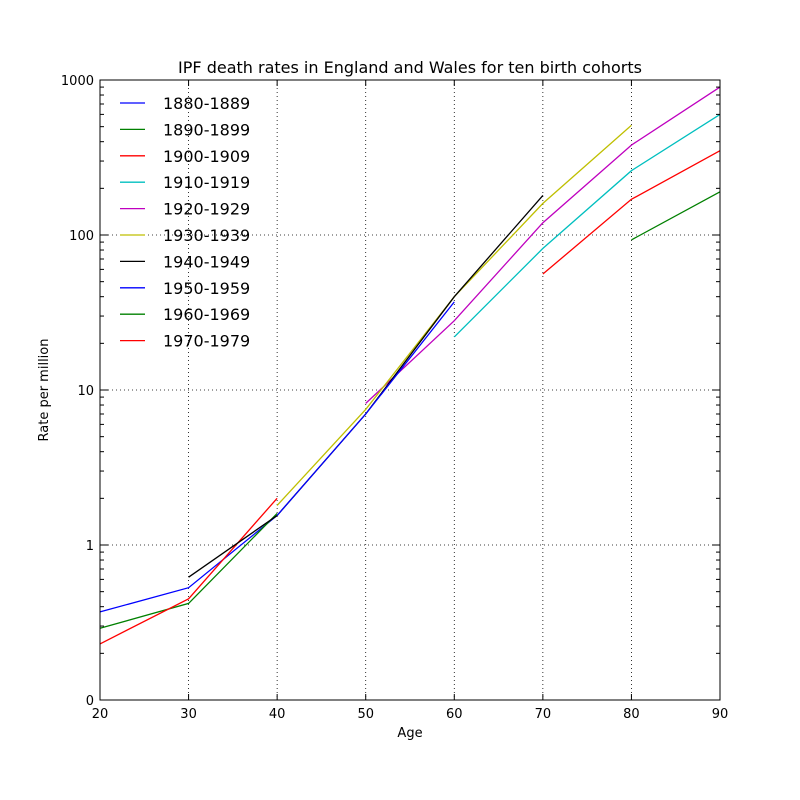 This screenshot has width=800, height=800. I want to click on x-tick-label: 70, so click(543, 714).